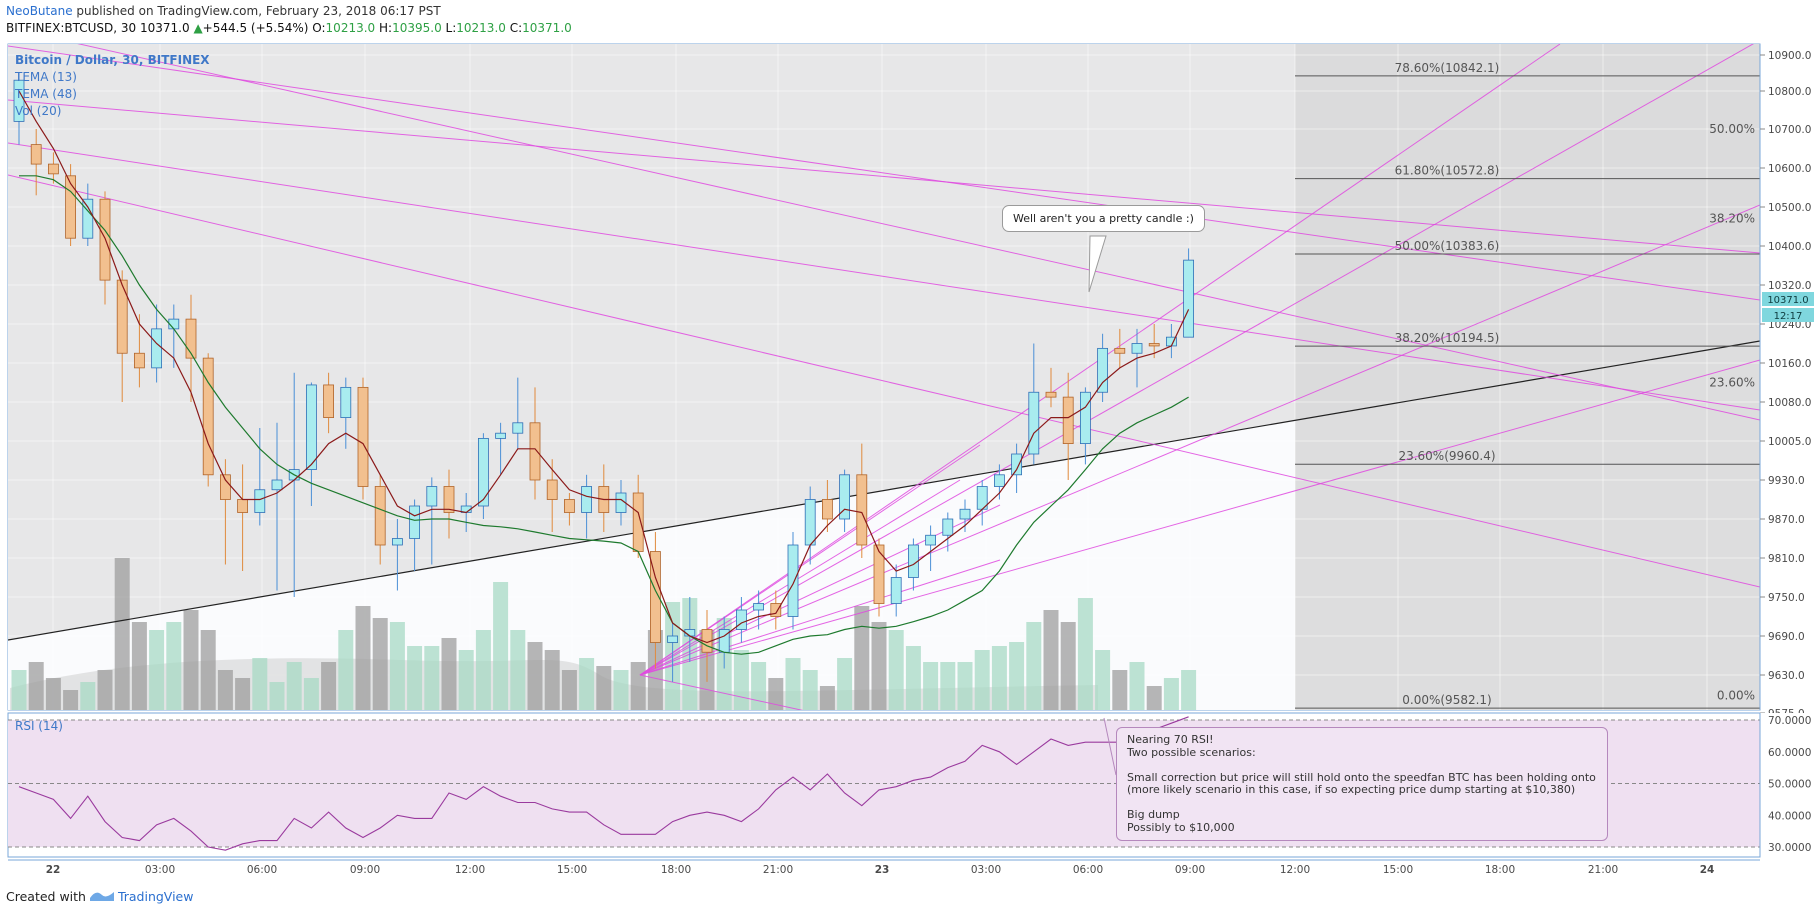  What do you see at coordinates (1447, 171) in the screenshot?
I see `fib-level-label: 61.80%(10572.8)` at bounding box center [1447, 171].